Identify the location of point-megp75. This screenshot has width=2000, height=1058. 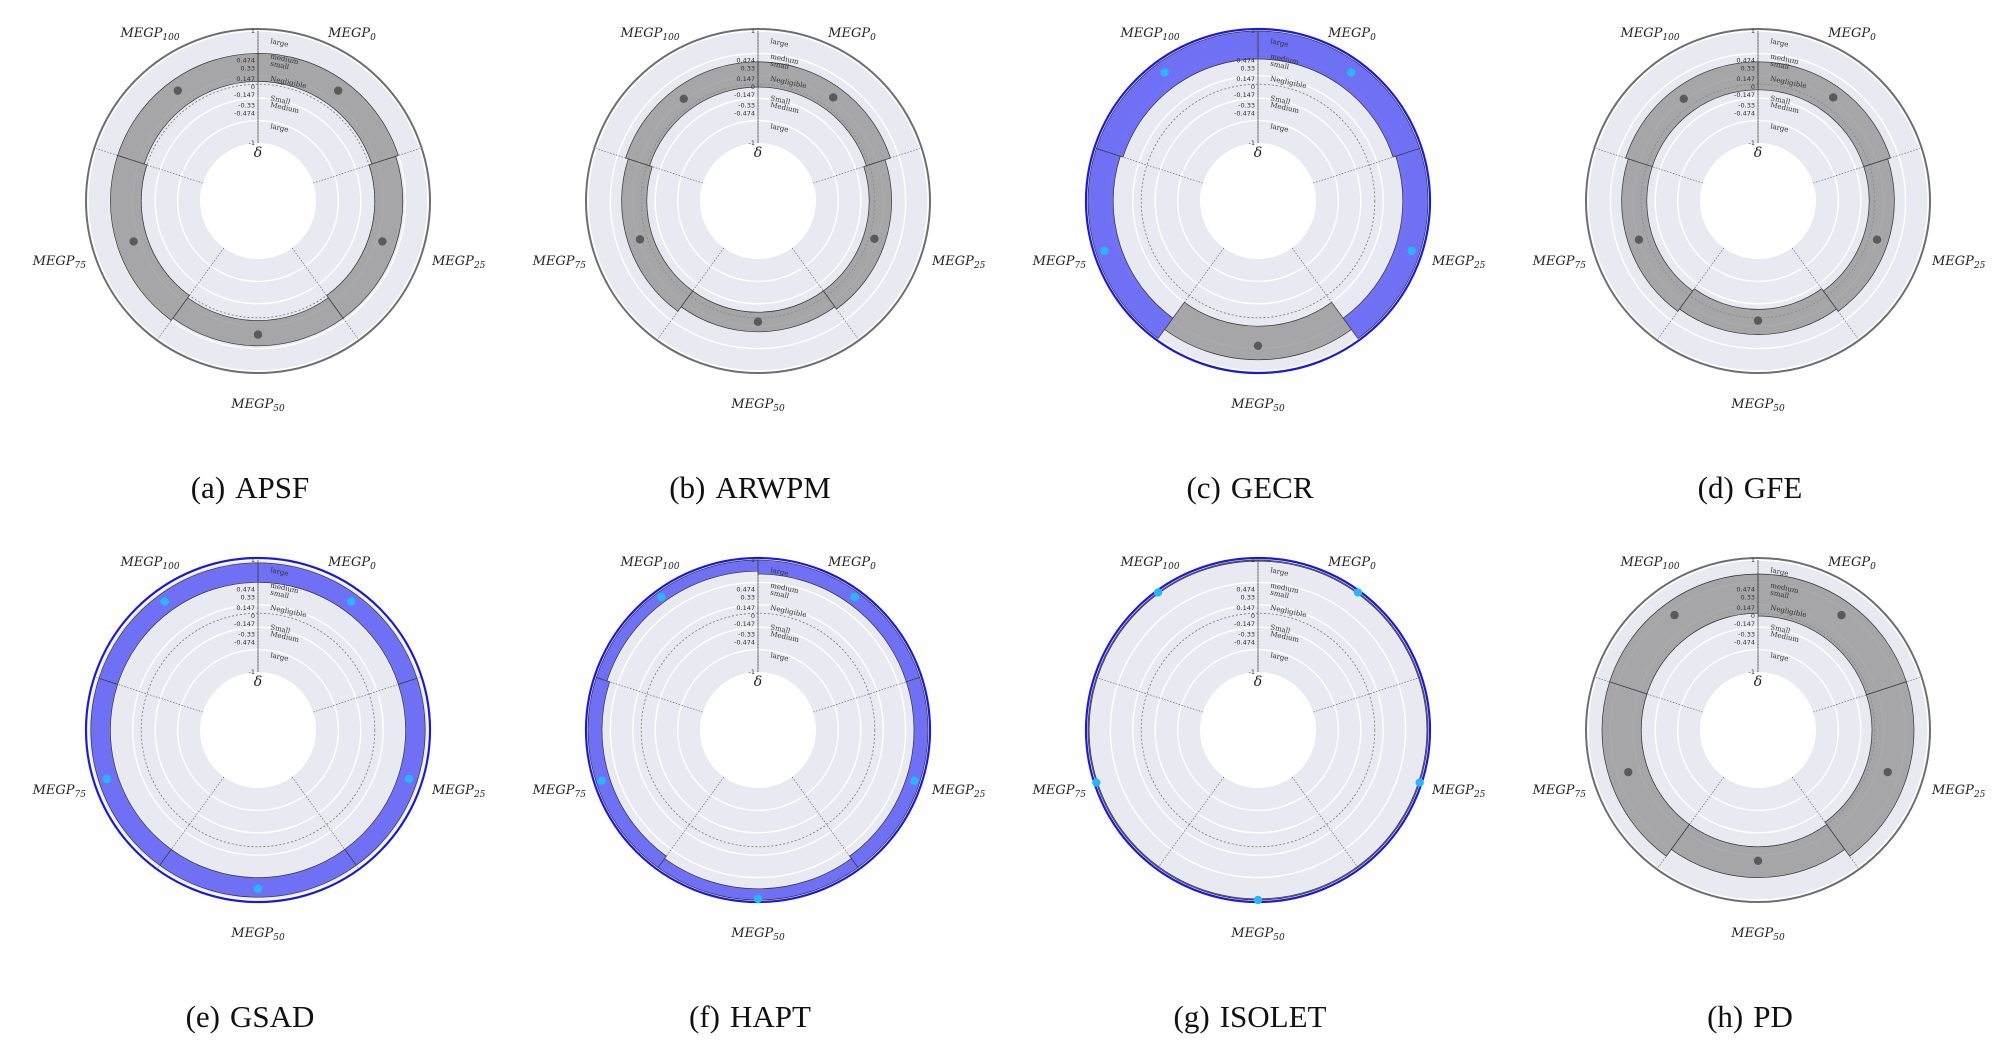
(133, 241).